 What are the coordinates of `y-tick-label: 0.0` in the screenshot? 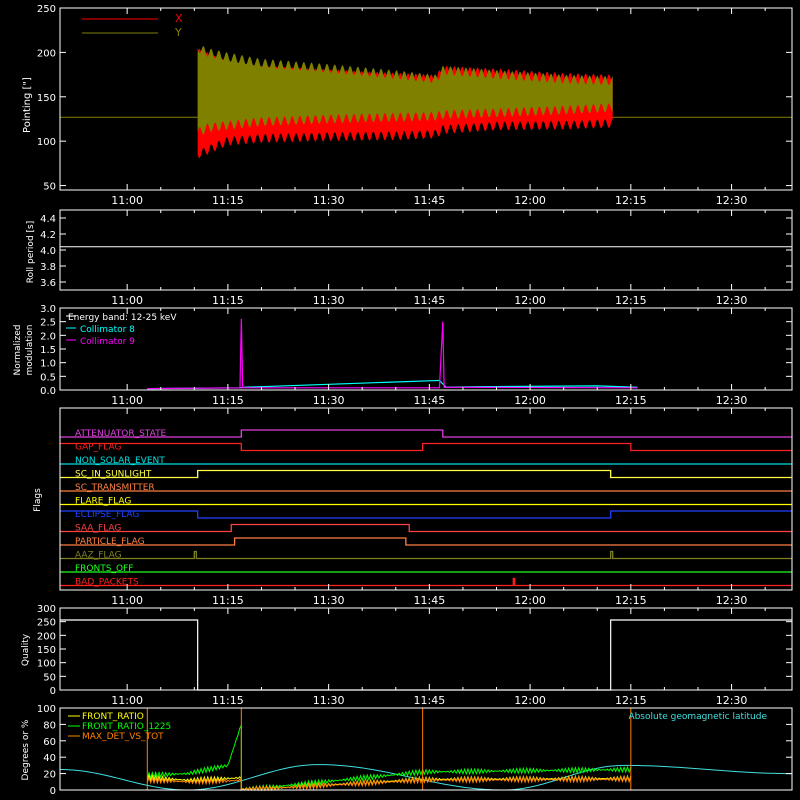 It's located at (48, 391).